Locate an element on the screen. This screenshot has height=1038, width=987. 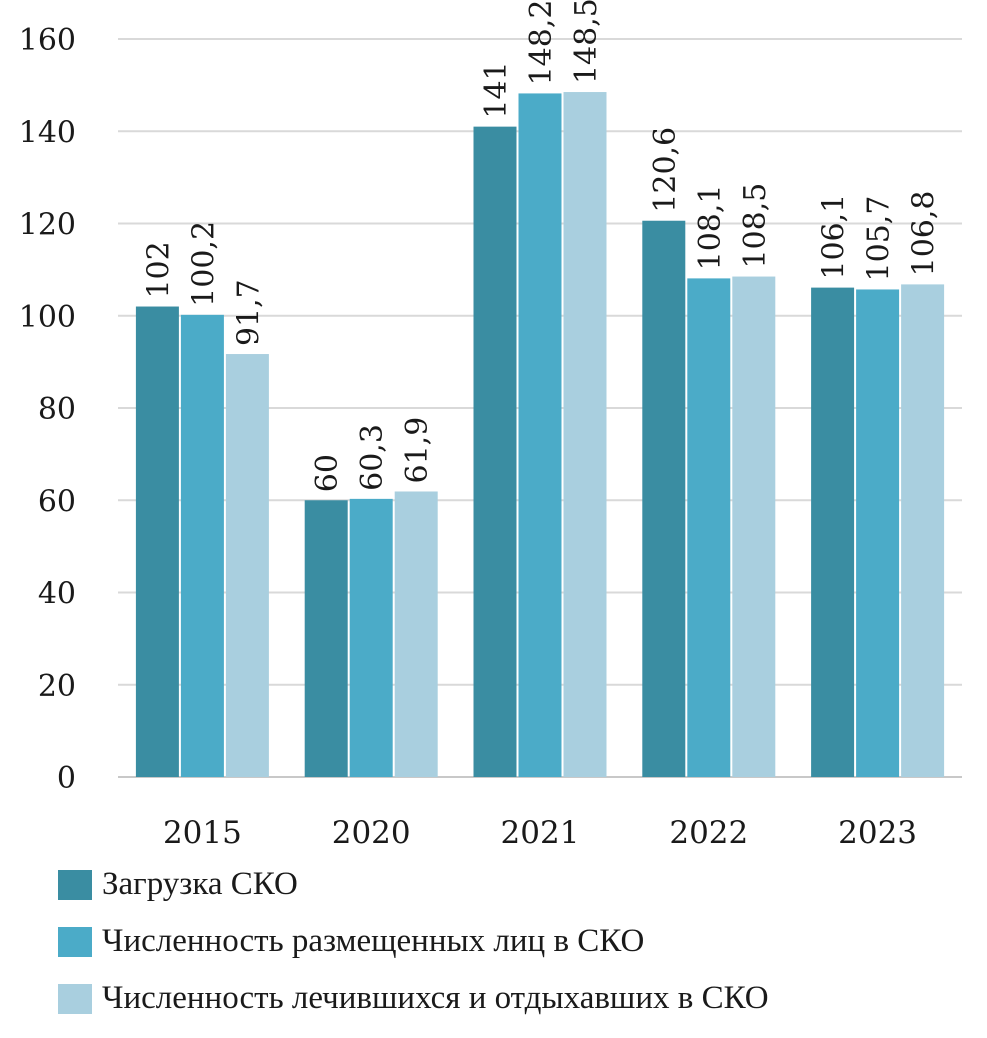
y-tick-label: 80 is located at coordinates (57, 409).